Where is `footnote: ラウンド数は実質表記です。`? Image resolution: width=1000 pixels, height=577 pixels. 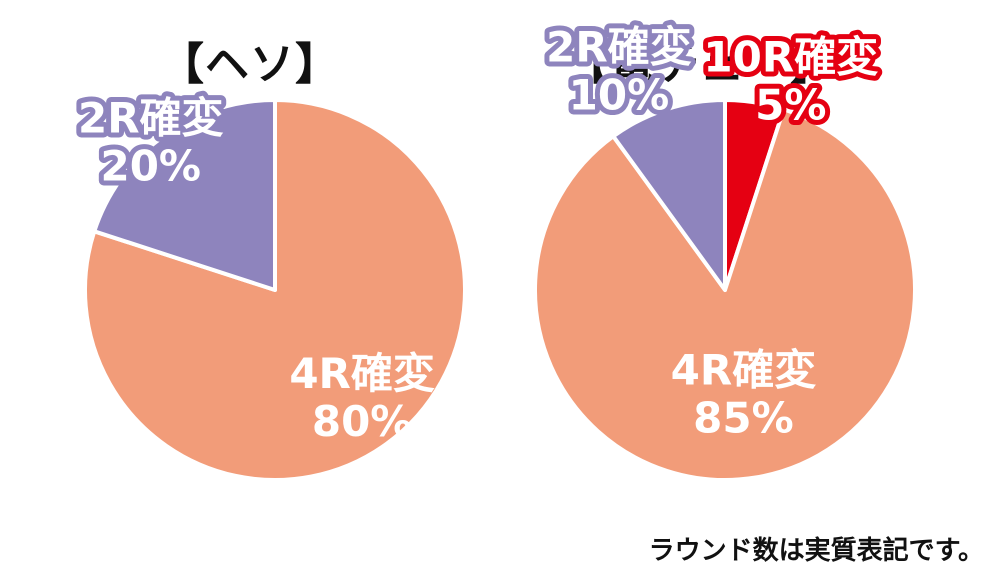 footnote: ラウンド数は実質表記です。 is located at coordinates (816, 551).